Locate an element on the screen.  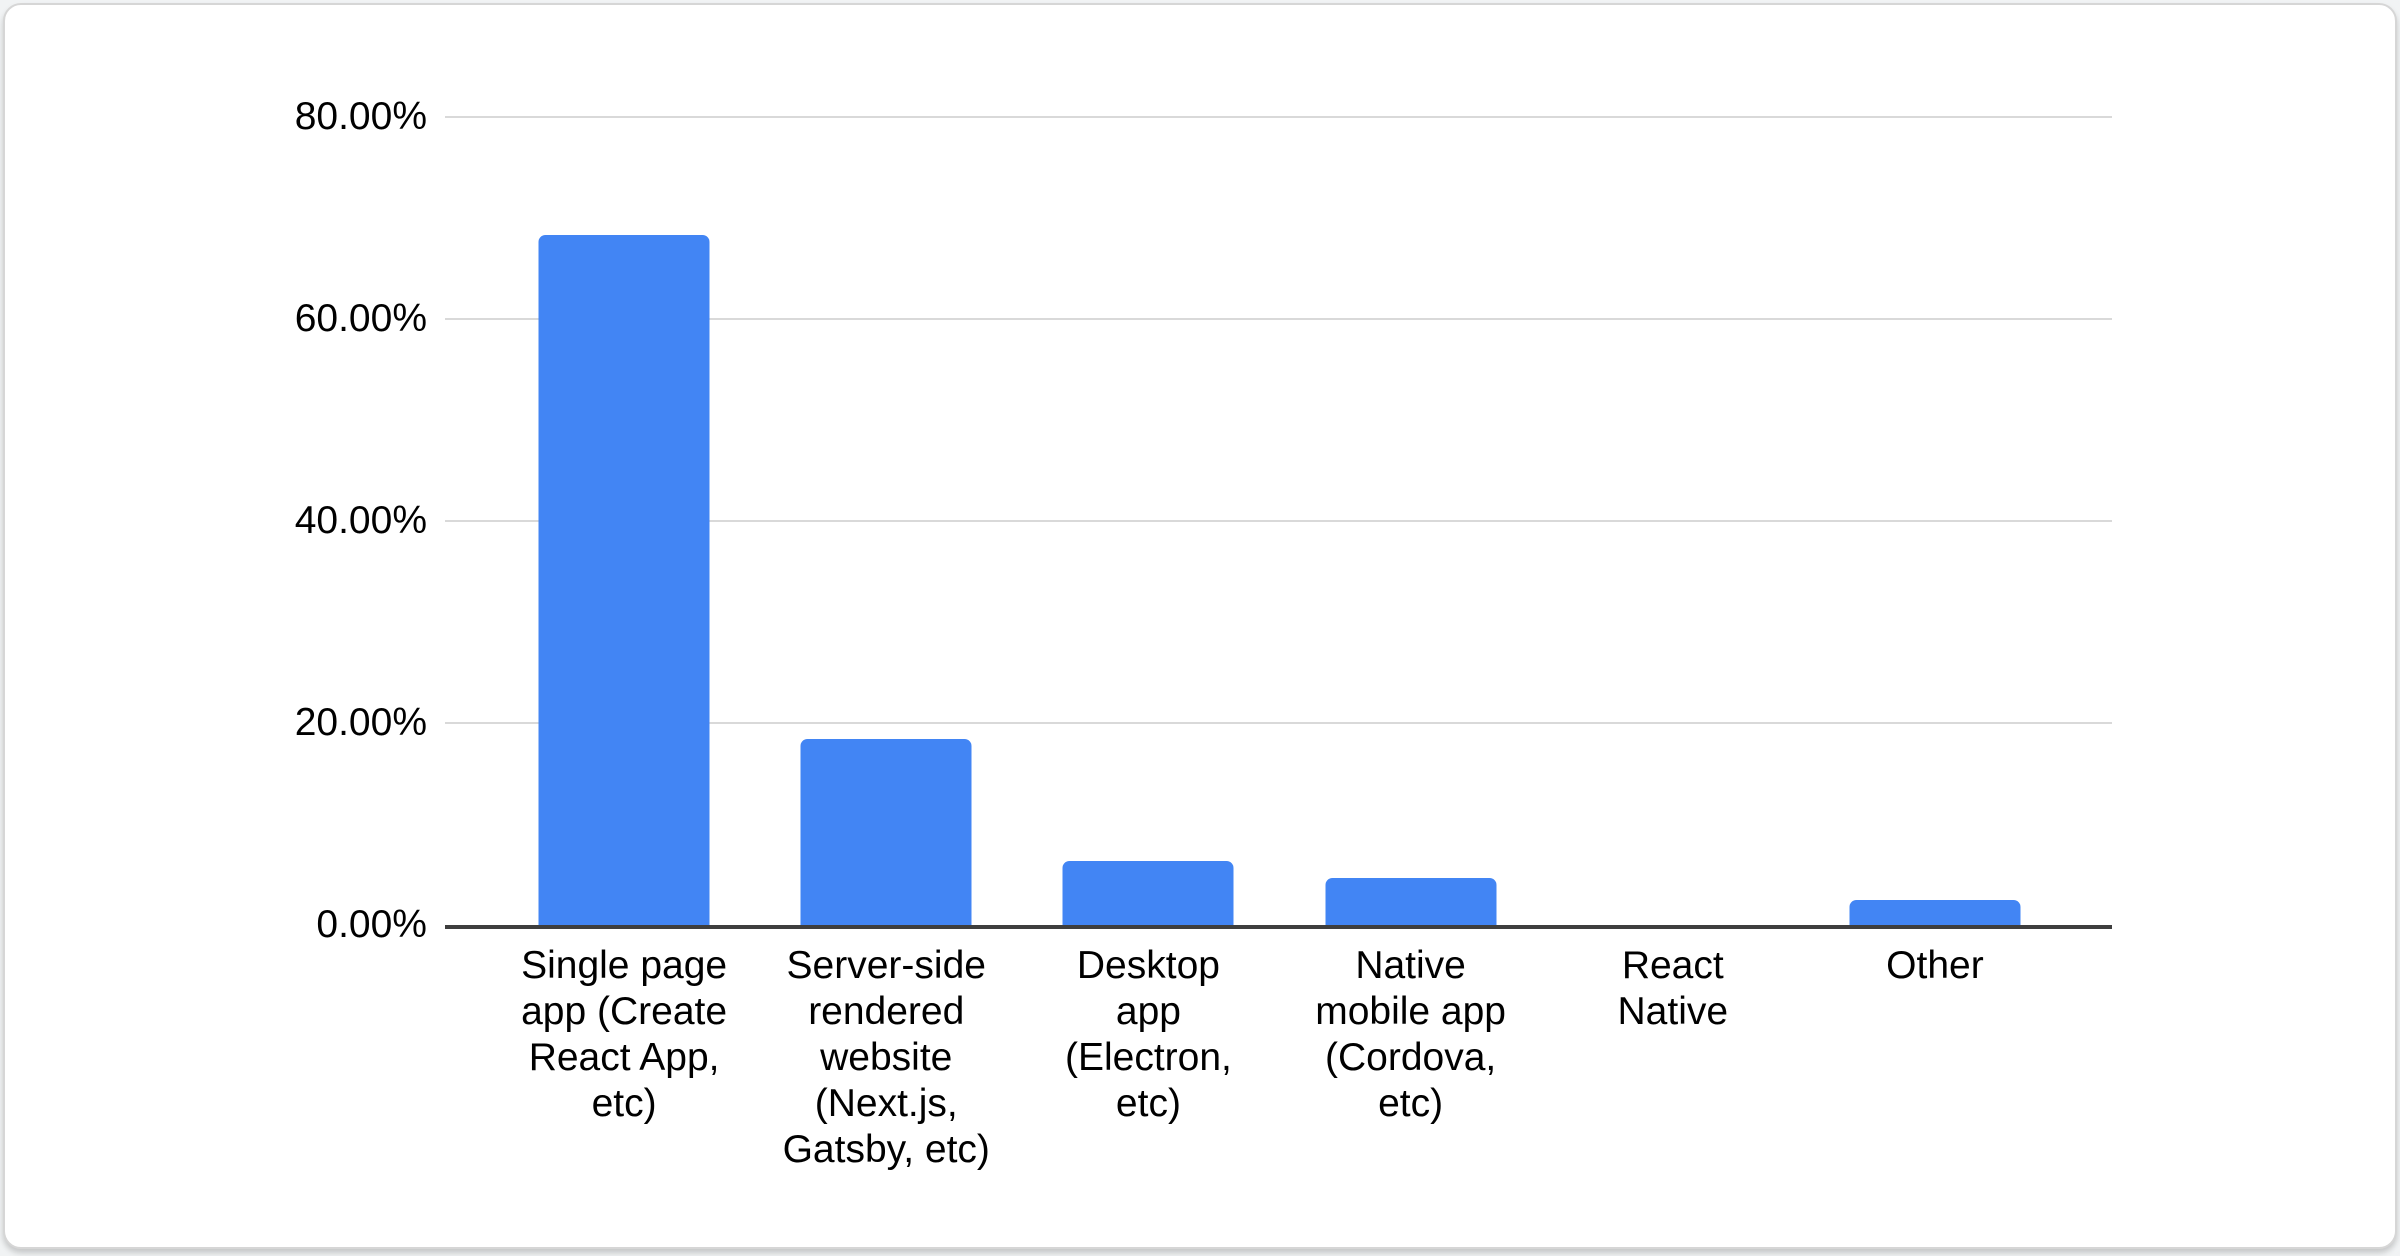
x-axis-label-line: (Electron, is located at coordinates (1148, 1057).